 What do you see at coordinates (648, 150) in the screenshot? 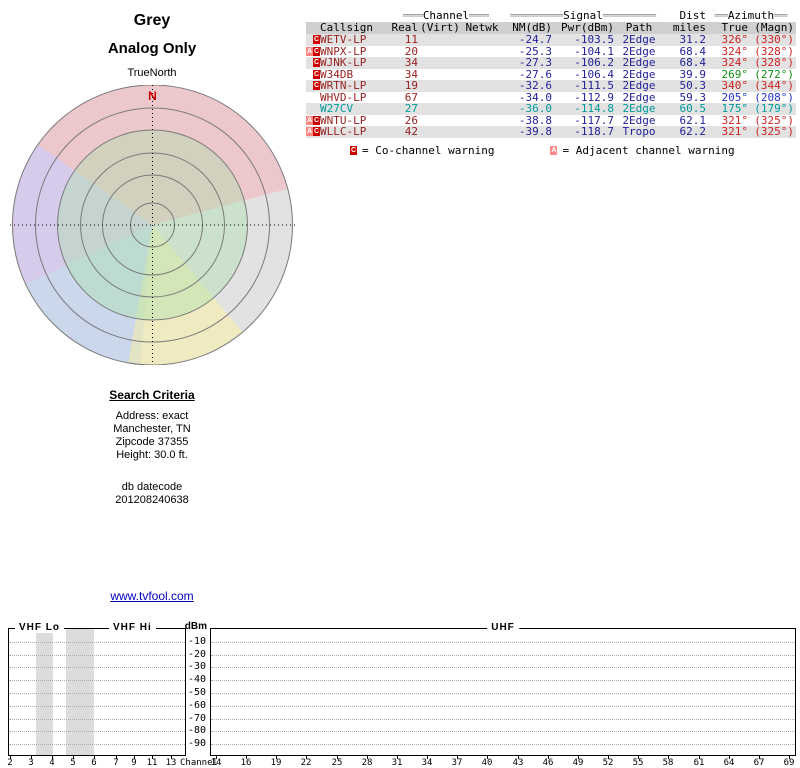
I see `adjacent-channel-legend-text: = Adjacent channel warning` at bounding box center [648, 150].